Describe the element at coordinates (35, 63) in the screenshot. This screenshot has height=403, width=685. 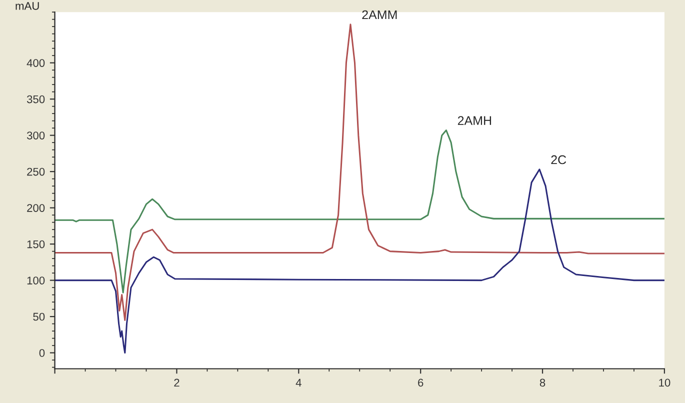
I see `y-tick-label: 400` at that location.